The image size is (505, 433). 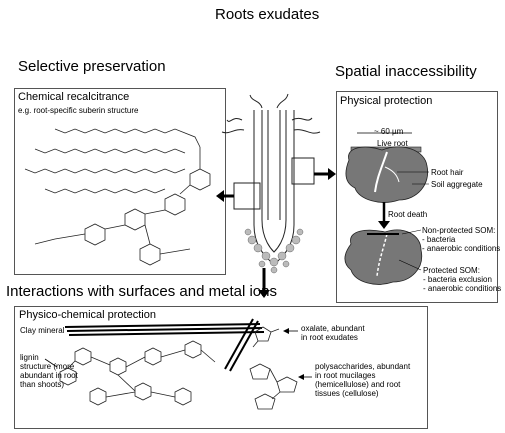 What do you see at coordinates (408, 214) in the screenshot?
I see `root-death-label: Root death` at bounding box center [408, 214].